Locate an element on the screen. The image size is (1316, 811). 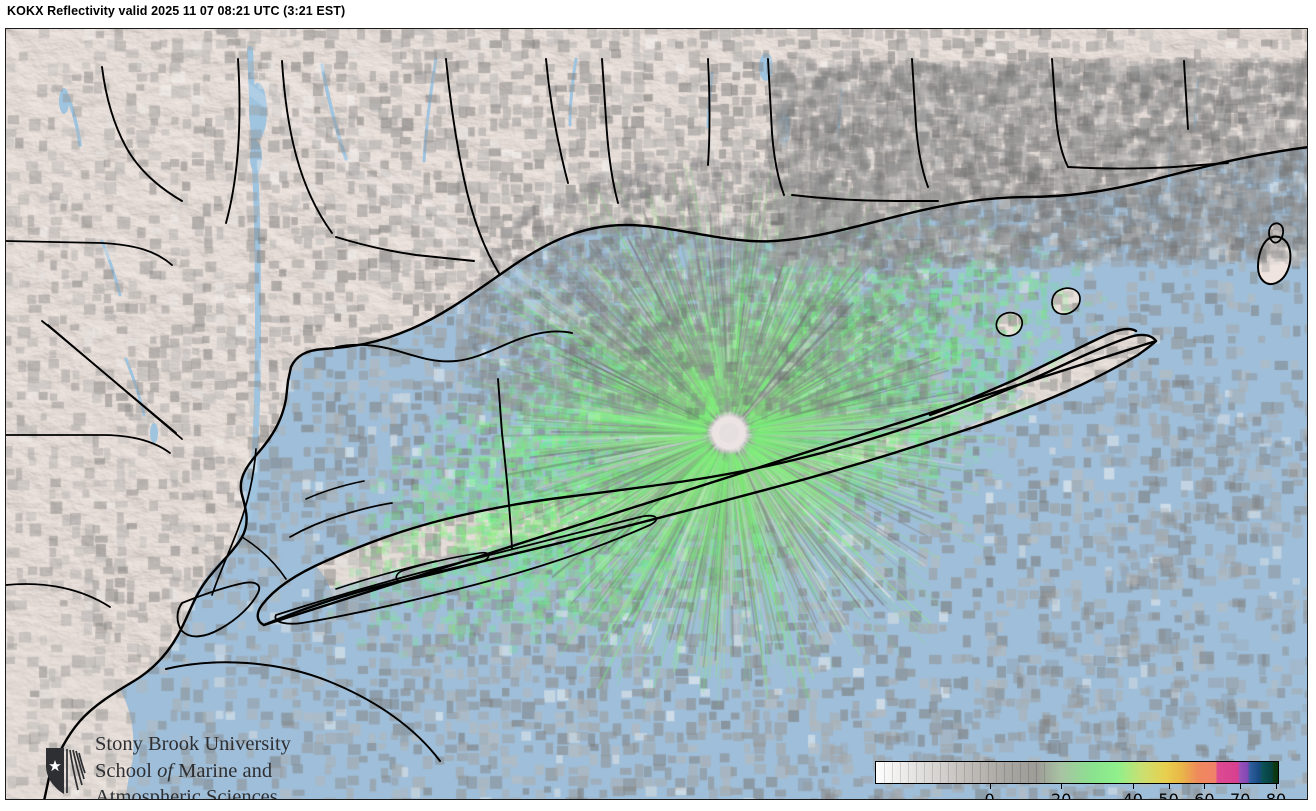
colorbar-ramp is located at coordinates (1077, 772).